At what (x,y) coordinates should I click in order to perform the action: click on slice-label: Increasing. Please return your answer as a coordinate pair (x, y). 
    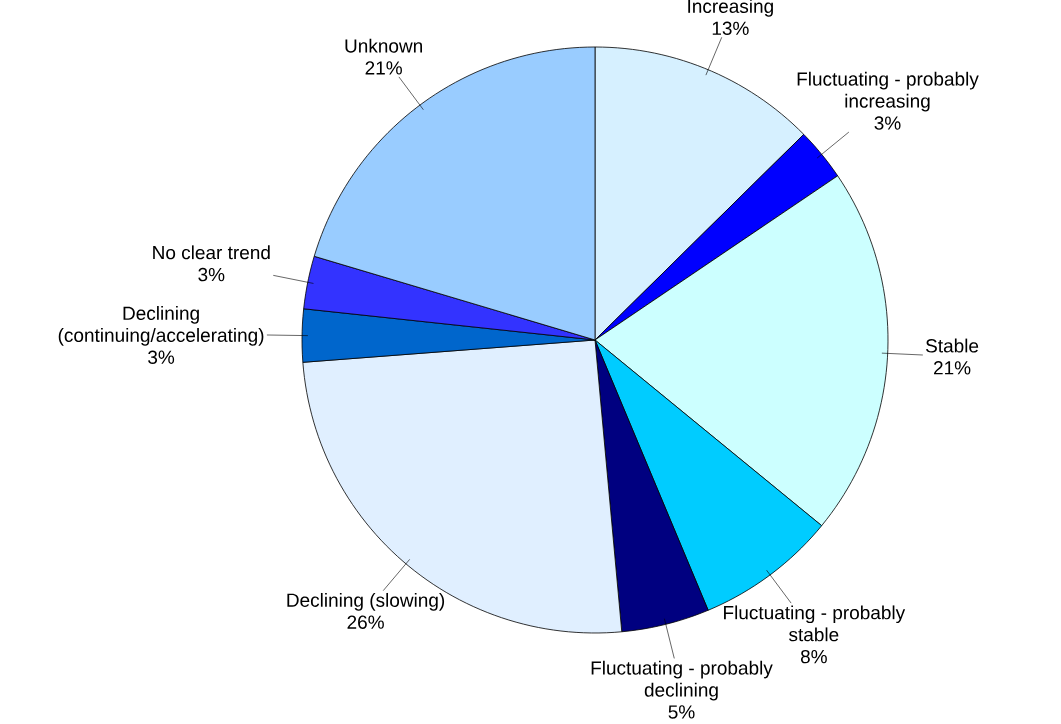
    Looking at the image, I should click on (730, 8).